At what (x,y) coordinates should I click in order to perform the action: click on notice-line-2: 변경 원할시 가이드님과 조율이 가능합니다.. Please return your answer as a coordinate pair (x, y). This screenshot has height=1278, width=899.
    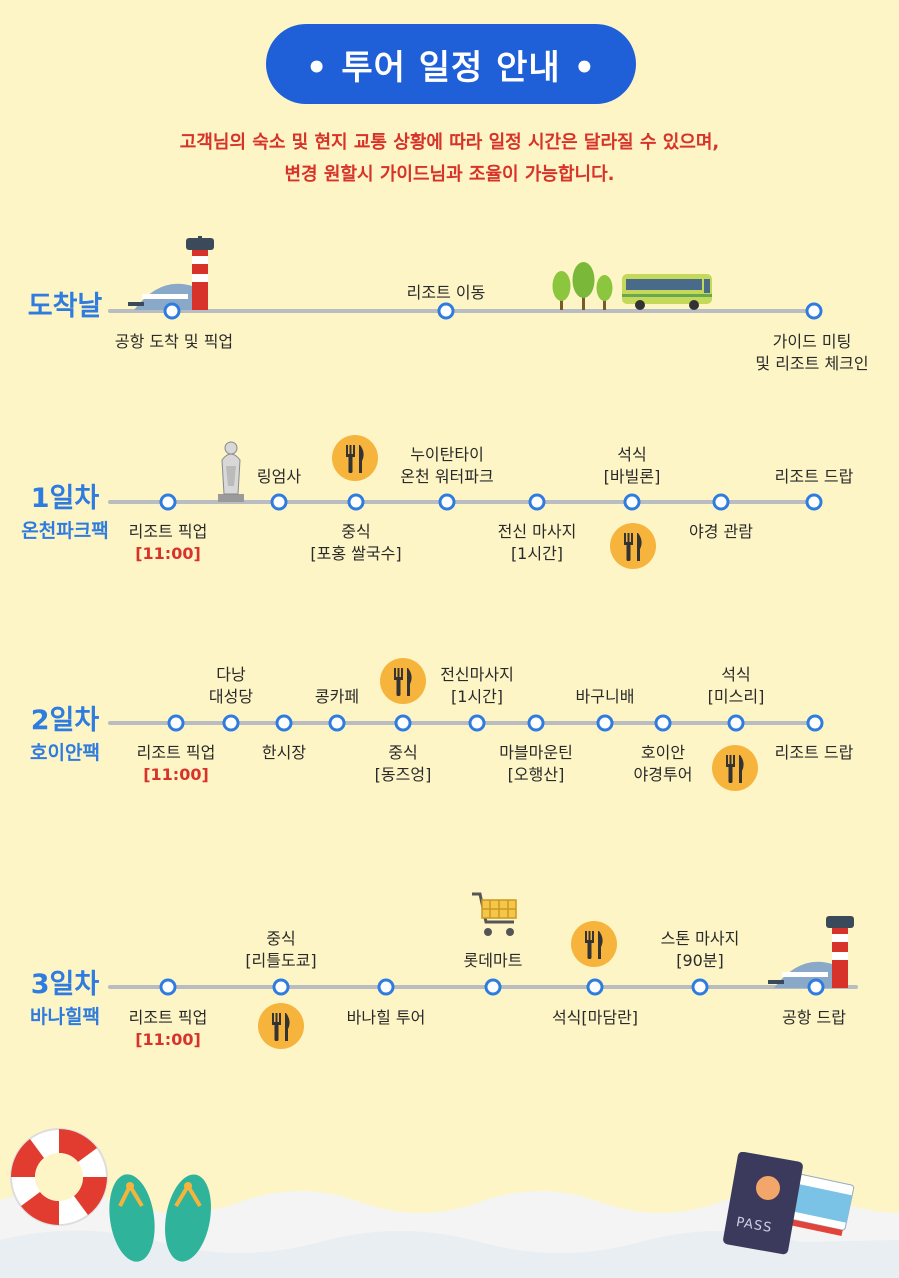
    Looking at the image, I should click on (449, 174).